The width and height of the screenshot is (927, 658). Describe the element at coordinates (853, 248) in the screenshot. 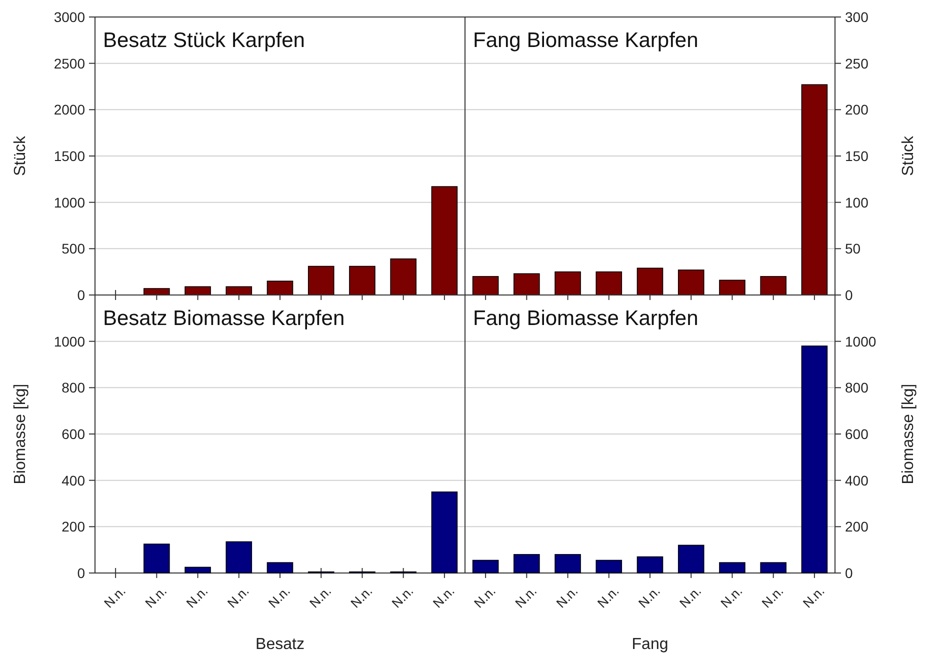

I see `y-tick-label: 50` at that location.